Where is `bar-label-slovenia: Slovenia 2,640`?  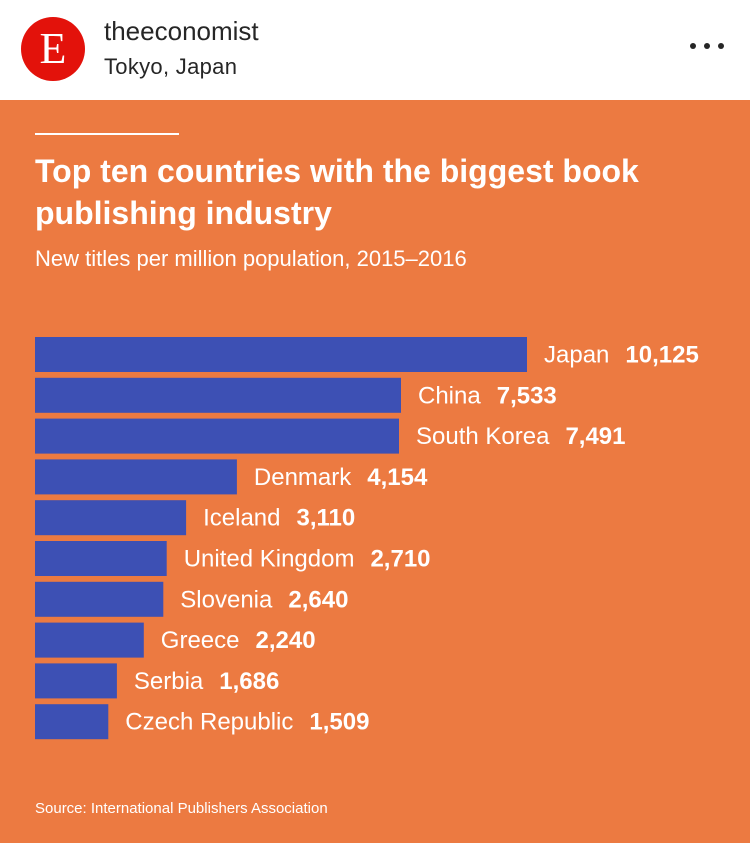
bar-label-slovenia: Slovenia 2,640 is located at coordinates (264, 599).